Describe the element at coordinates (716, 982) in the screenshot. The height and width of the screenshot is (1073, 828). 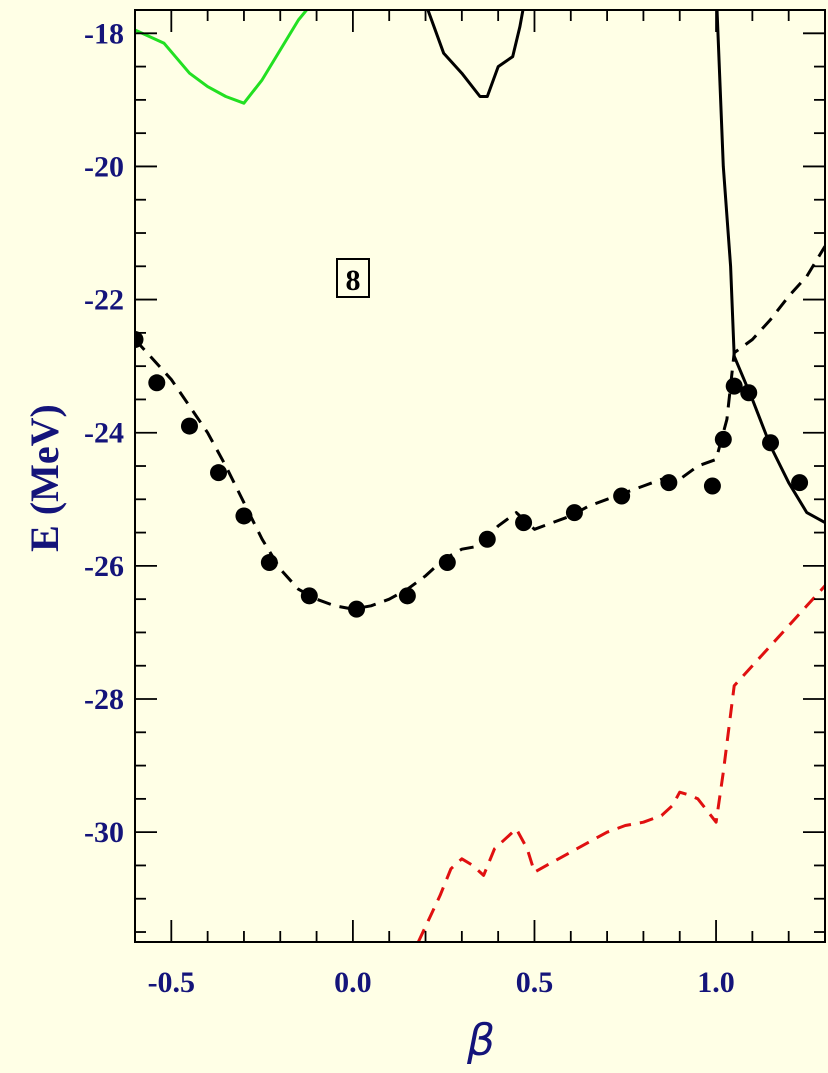
I see `x-tick-label: 1.0` at that location.